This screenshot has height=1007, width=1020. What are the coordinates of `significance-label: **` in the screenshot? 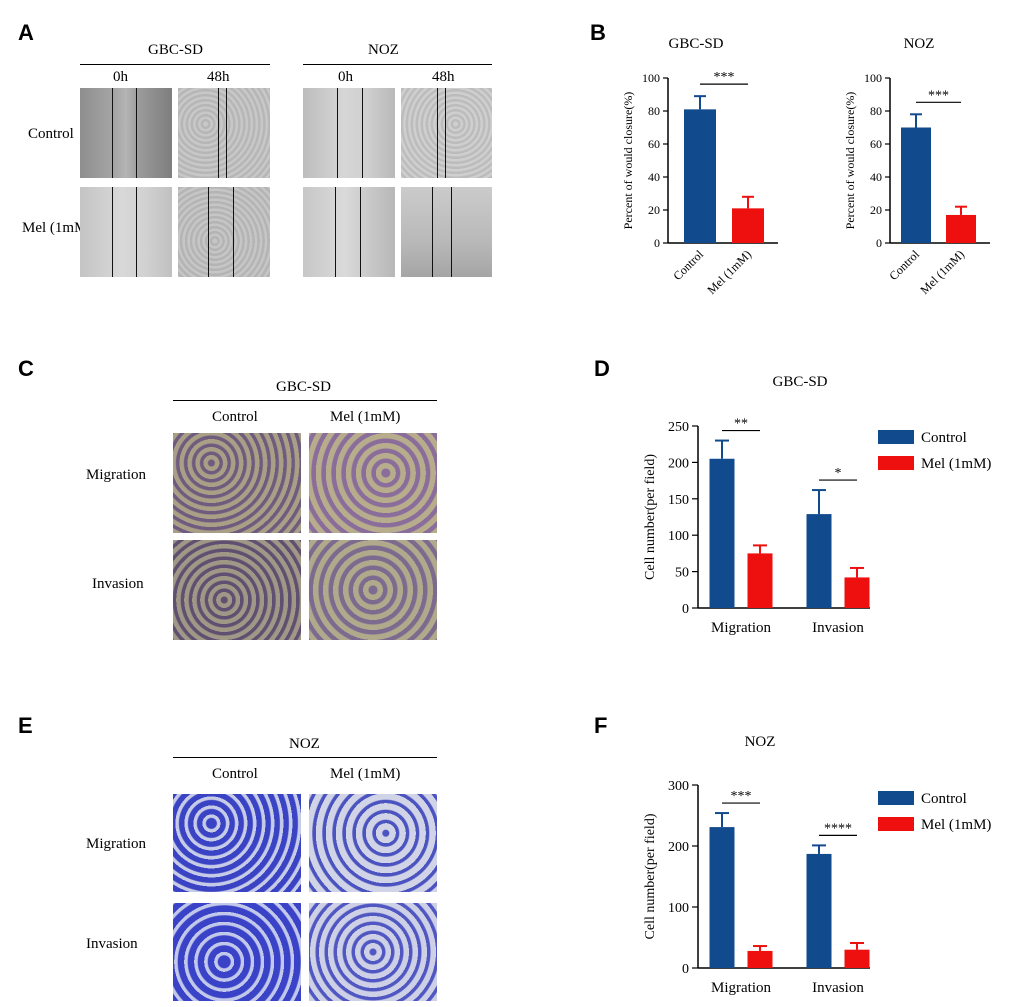 It's located at (741, 424).